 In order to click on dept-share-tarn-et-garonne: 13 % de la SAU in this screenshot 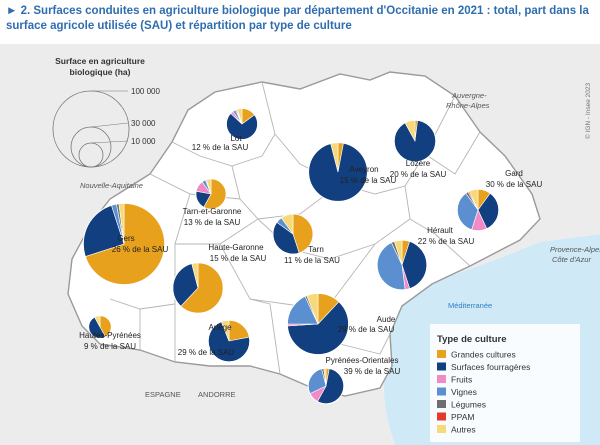, I will do `click(212, 222)`.